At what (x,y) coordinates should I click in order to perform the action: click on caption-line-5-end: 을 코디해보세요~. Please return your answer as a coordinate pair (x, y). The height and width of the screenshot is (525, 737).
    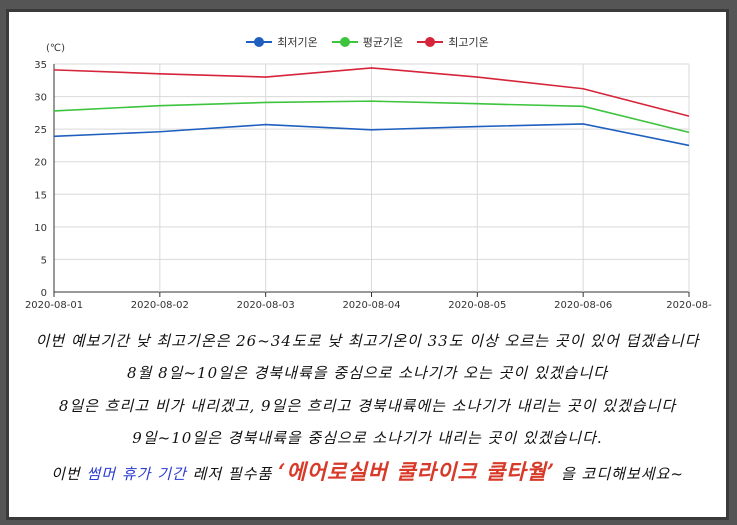
    Looking at the image, I should click on (619, 474).